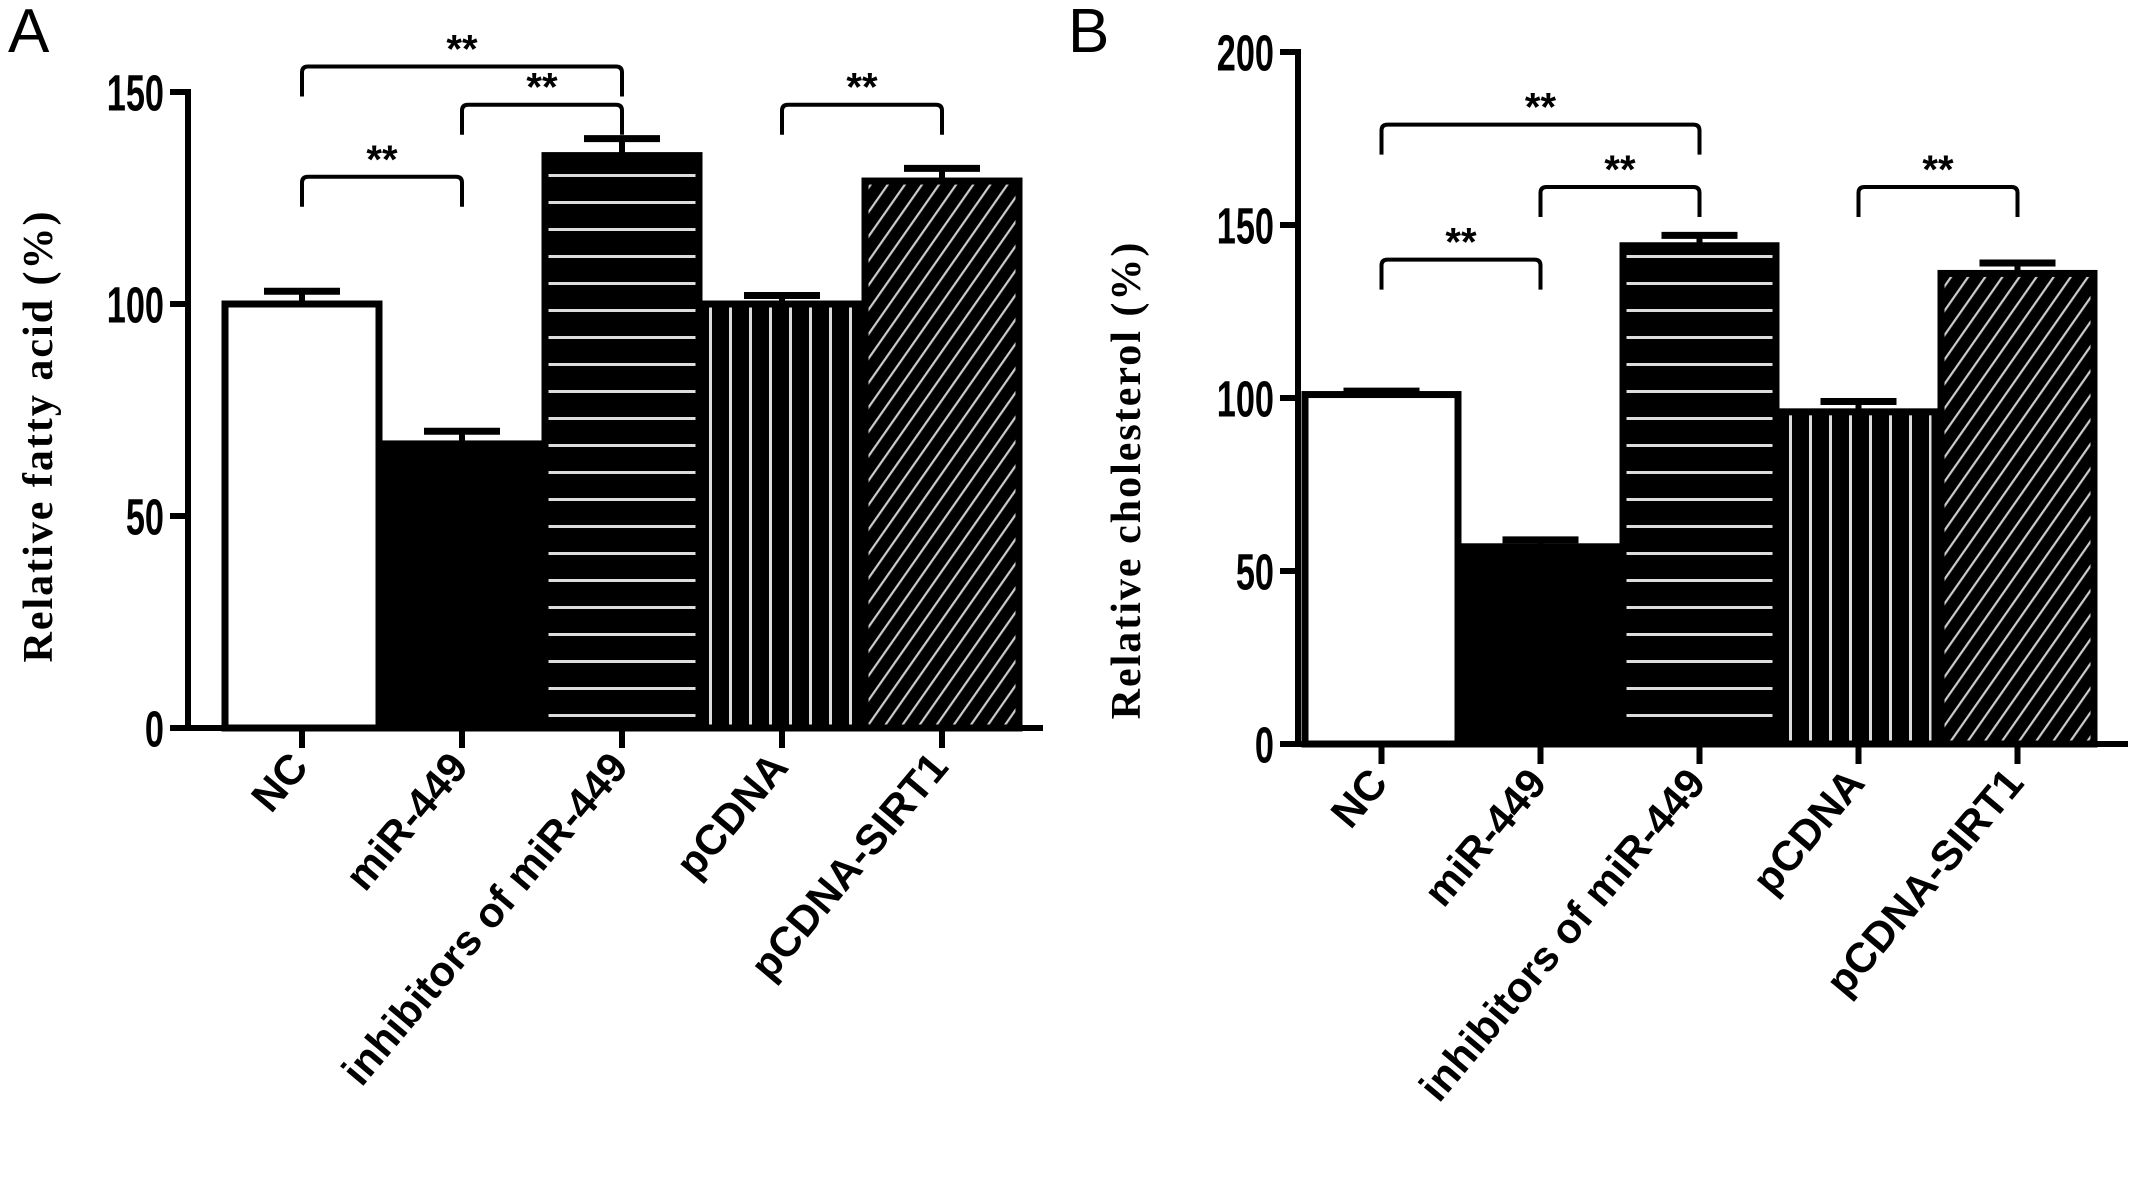  Describe the element at coordinates (1088, 33) in the screenshot. I see `panel-label: B` at that location.